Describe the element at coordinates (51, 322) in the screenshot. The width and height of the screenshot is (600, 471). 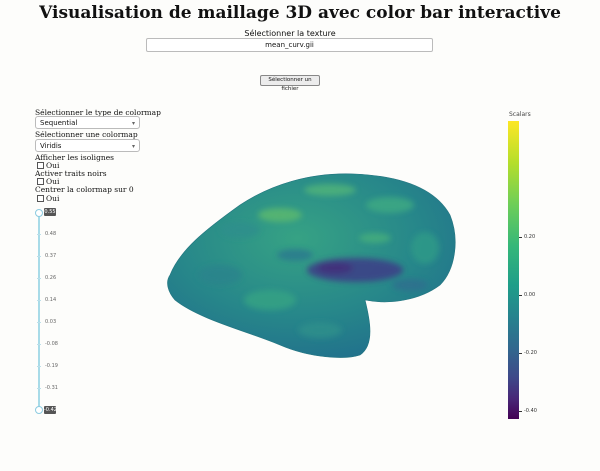
I see `slider-tick-label: 0.03` at that location.